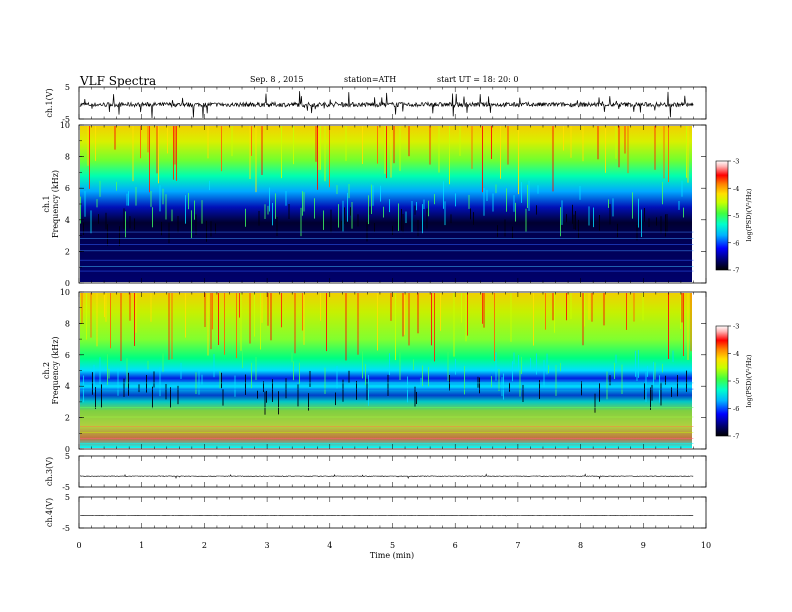 The image size is (792, 612). I want to click on ch1-spectrogram-ylabel: Frequency (kHz), so click(55, 204).